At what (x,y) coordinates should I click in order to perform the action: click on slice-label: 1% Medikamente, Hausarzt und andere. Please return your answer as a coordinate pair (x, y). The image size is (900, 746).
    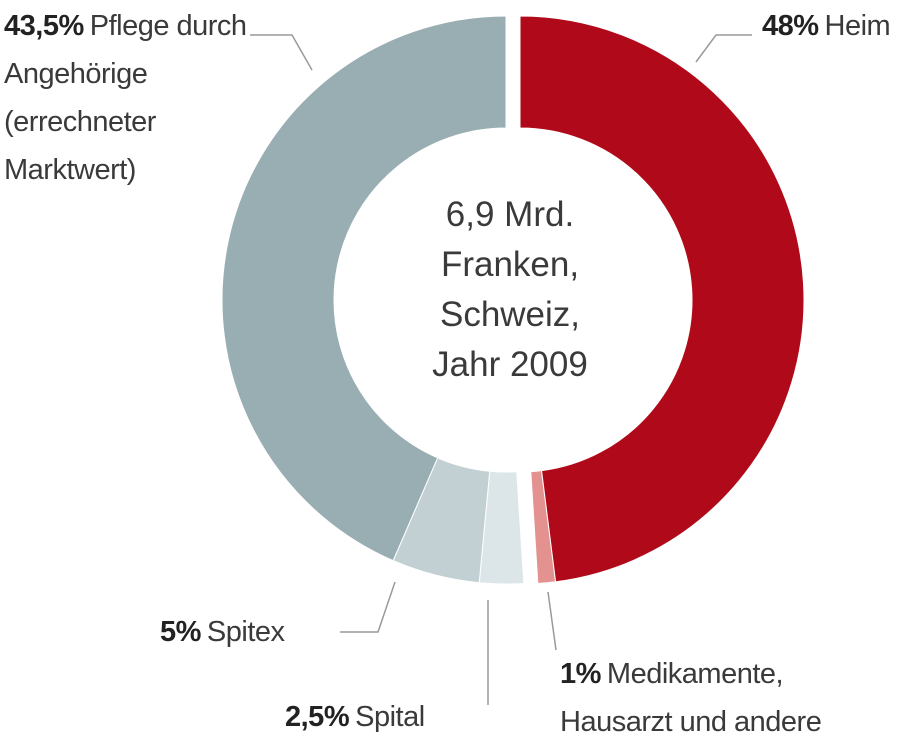
    Looking at the image, I should click on (730, 698).